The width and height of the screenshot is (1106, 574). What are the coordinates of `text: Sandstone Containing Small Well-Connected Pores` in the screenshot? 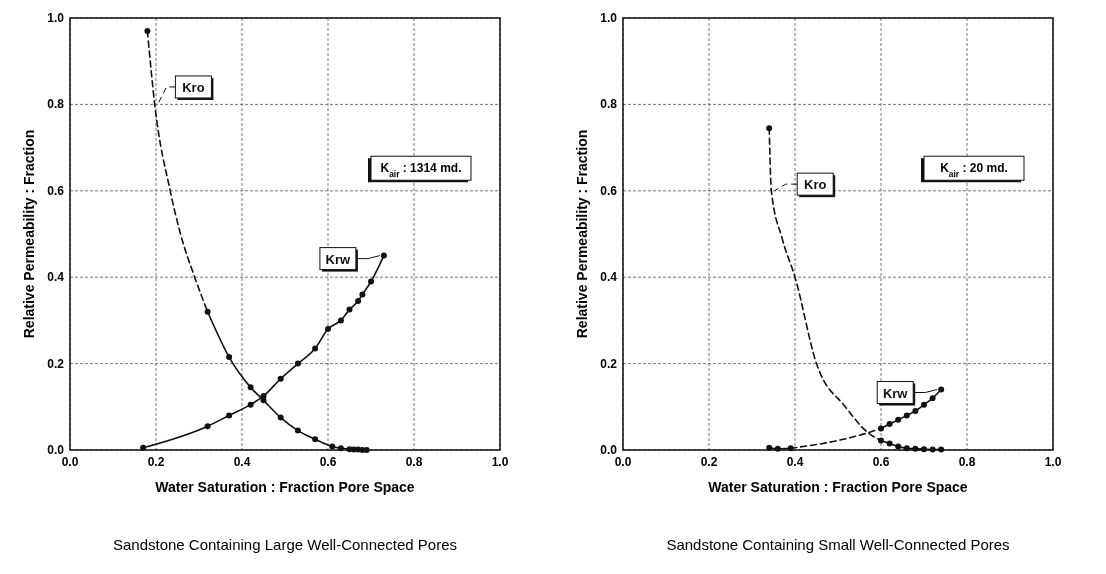 It's located at (838, 544).